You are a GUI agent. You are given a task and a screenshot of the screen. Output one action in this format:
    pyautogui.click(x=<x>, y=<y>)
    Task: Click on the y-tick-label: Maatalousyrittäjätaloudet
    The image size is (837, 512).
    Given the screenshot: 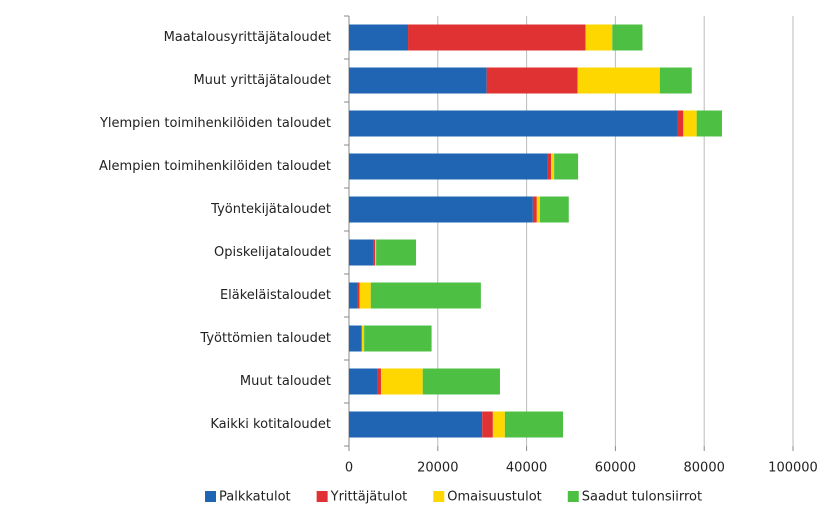 What is the action you would take?
    pyautogui.click(x=247, y=37)
    